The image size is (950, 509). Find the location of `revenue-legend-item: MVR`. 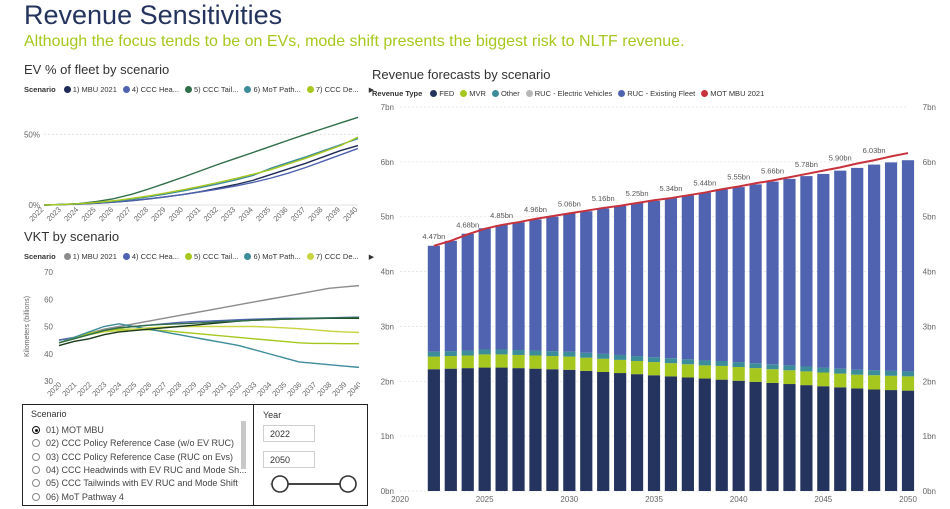

revenue-legend-item: MVR is located at coordinates (473, 93).